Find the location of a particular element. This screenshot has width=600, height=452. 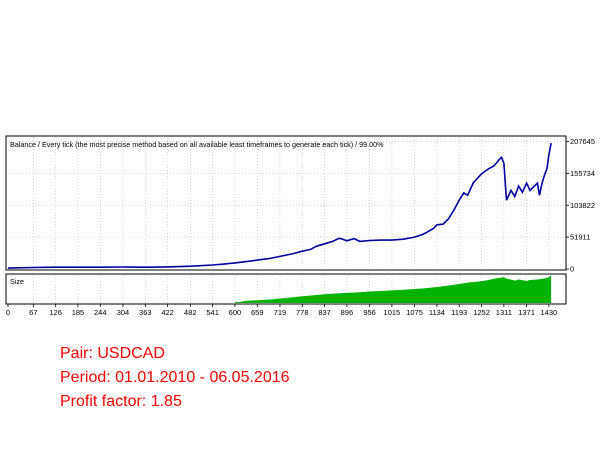

x-tick-label: 541 is located at coordinates (212, 312).